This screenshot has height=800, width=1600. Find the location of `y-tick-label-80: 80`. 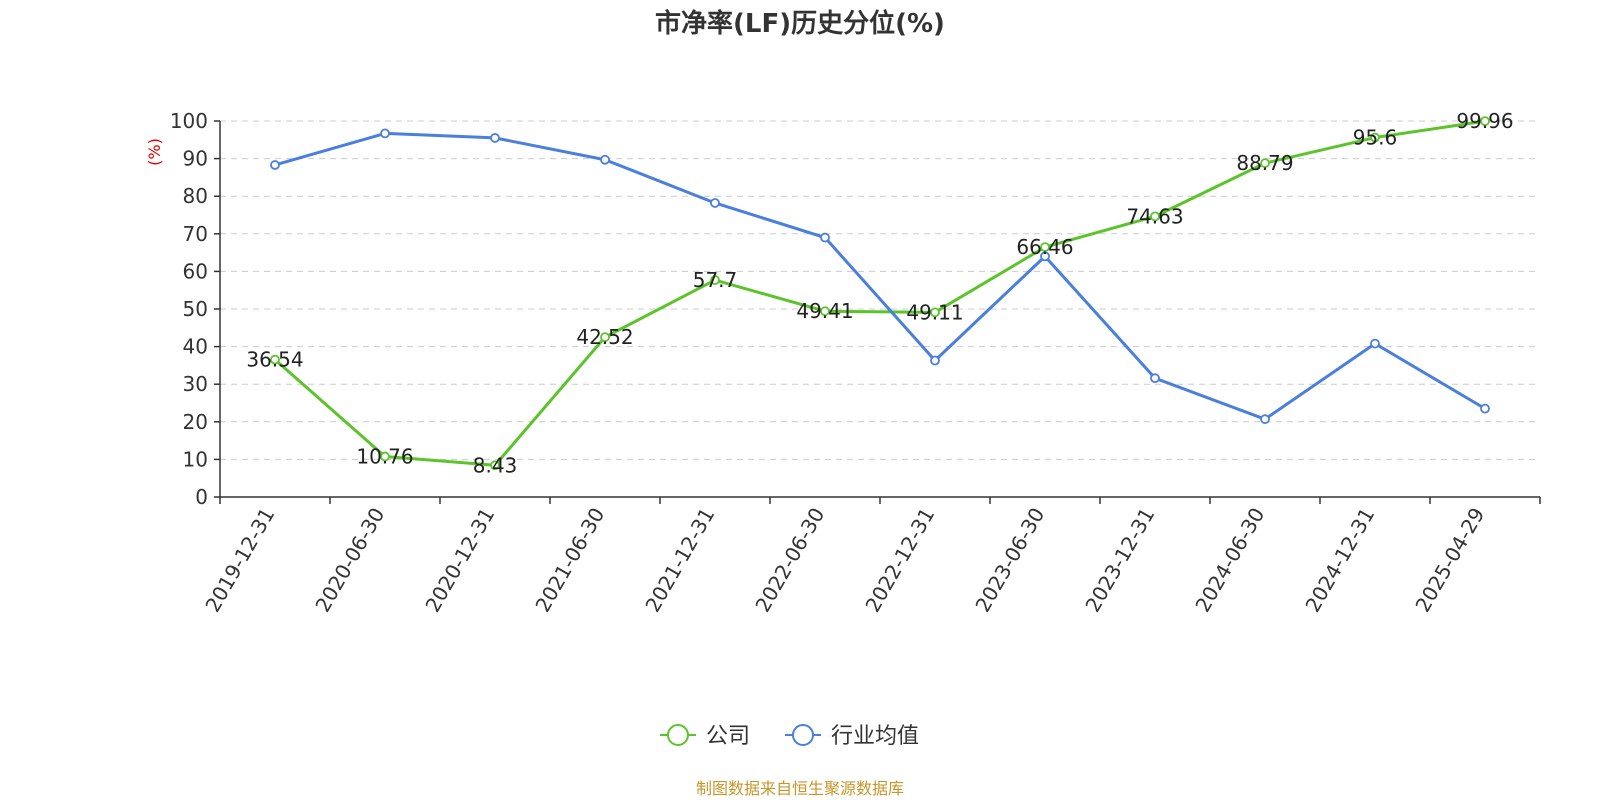

y-tick-label-80: 80 is located at coordinates (195, 196).